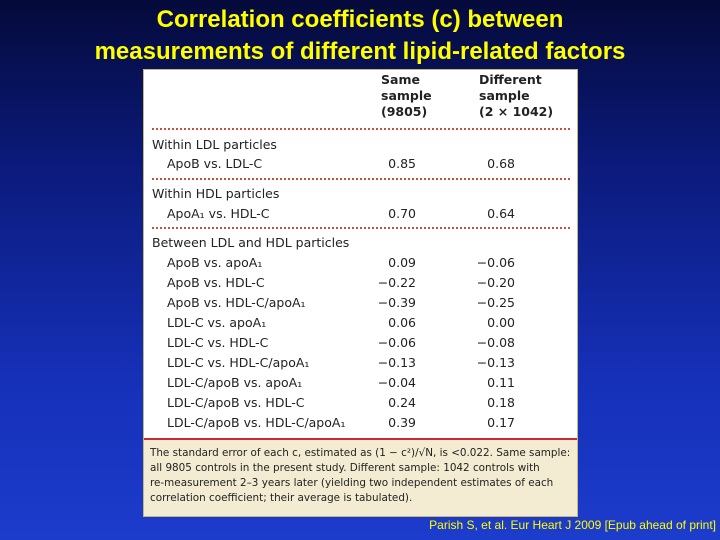 Image resolution: width=720 pixels, height=540 pixels. What do you see at coordinates (404, 111) in the screenshot?
I see `column-header-line: (9805)` at bounding box center [404, 111].